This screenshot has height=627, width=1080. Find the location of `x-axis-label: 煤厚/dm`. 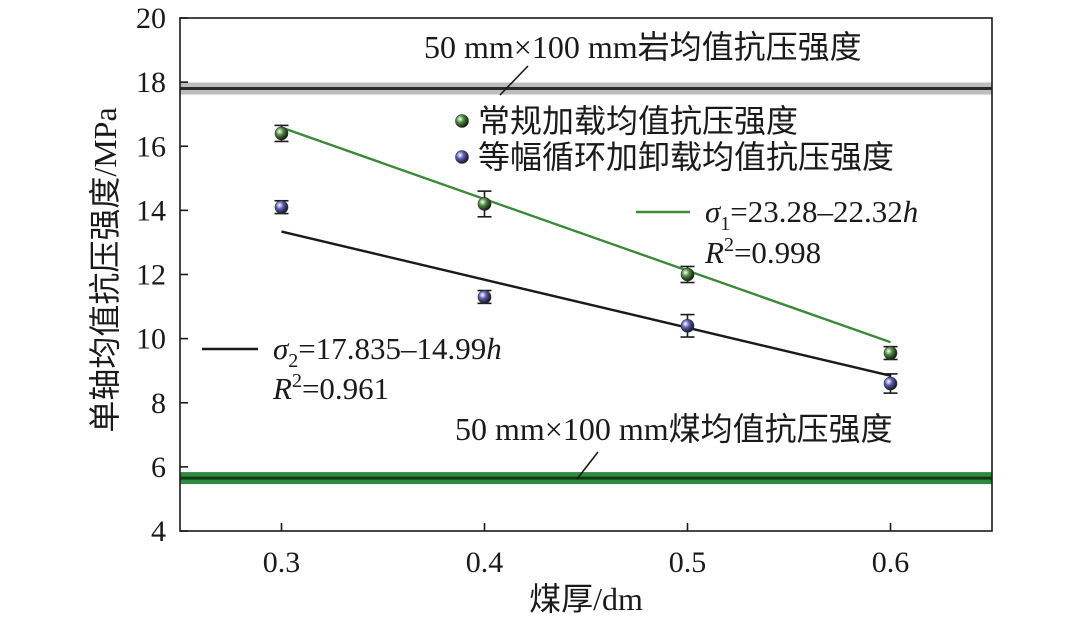

x-axis-label: 煤厚/dm is located at coordinates (586, 599).